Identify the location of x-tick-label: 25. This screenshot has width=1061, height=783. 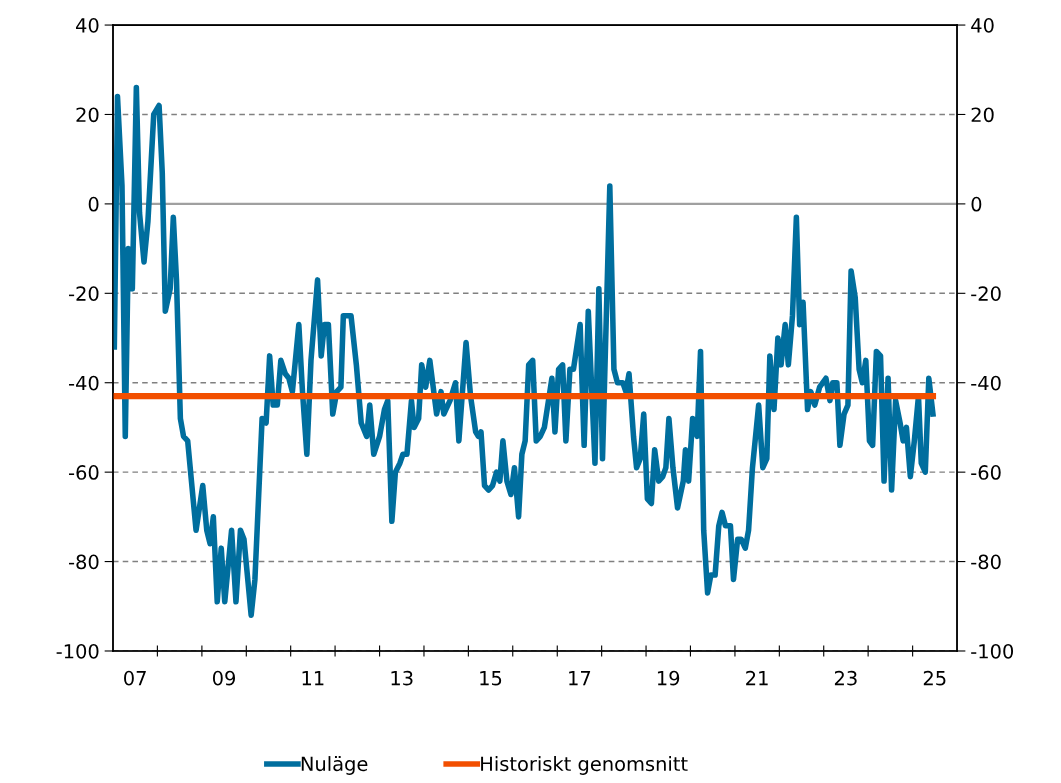
(934, 678).